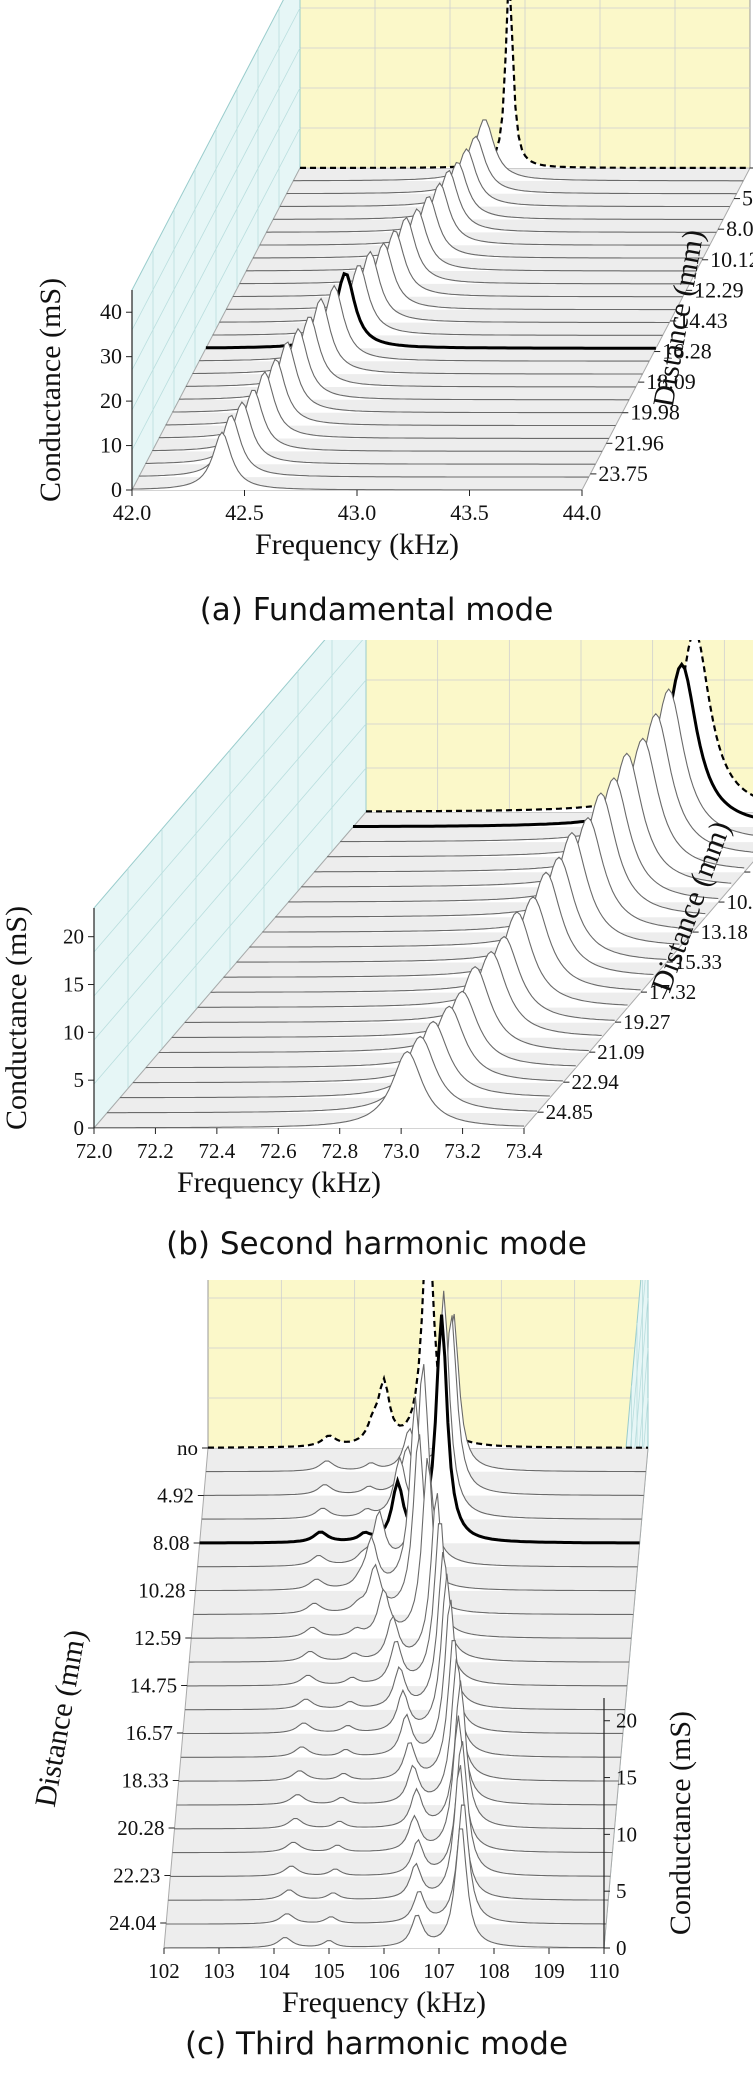 This screenshot has width=753, height=2078. I want to click on z-axis-label: Distance (mm), so click(61, 1718).